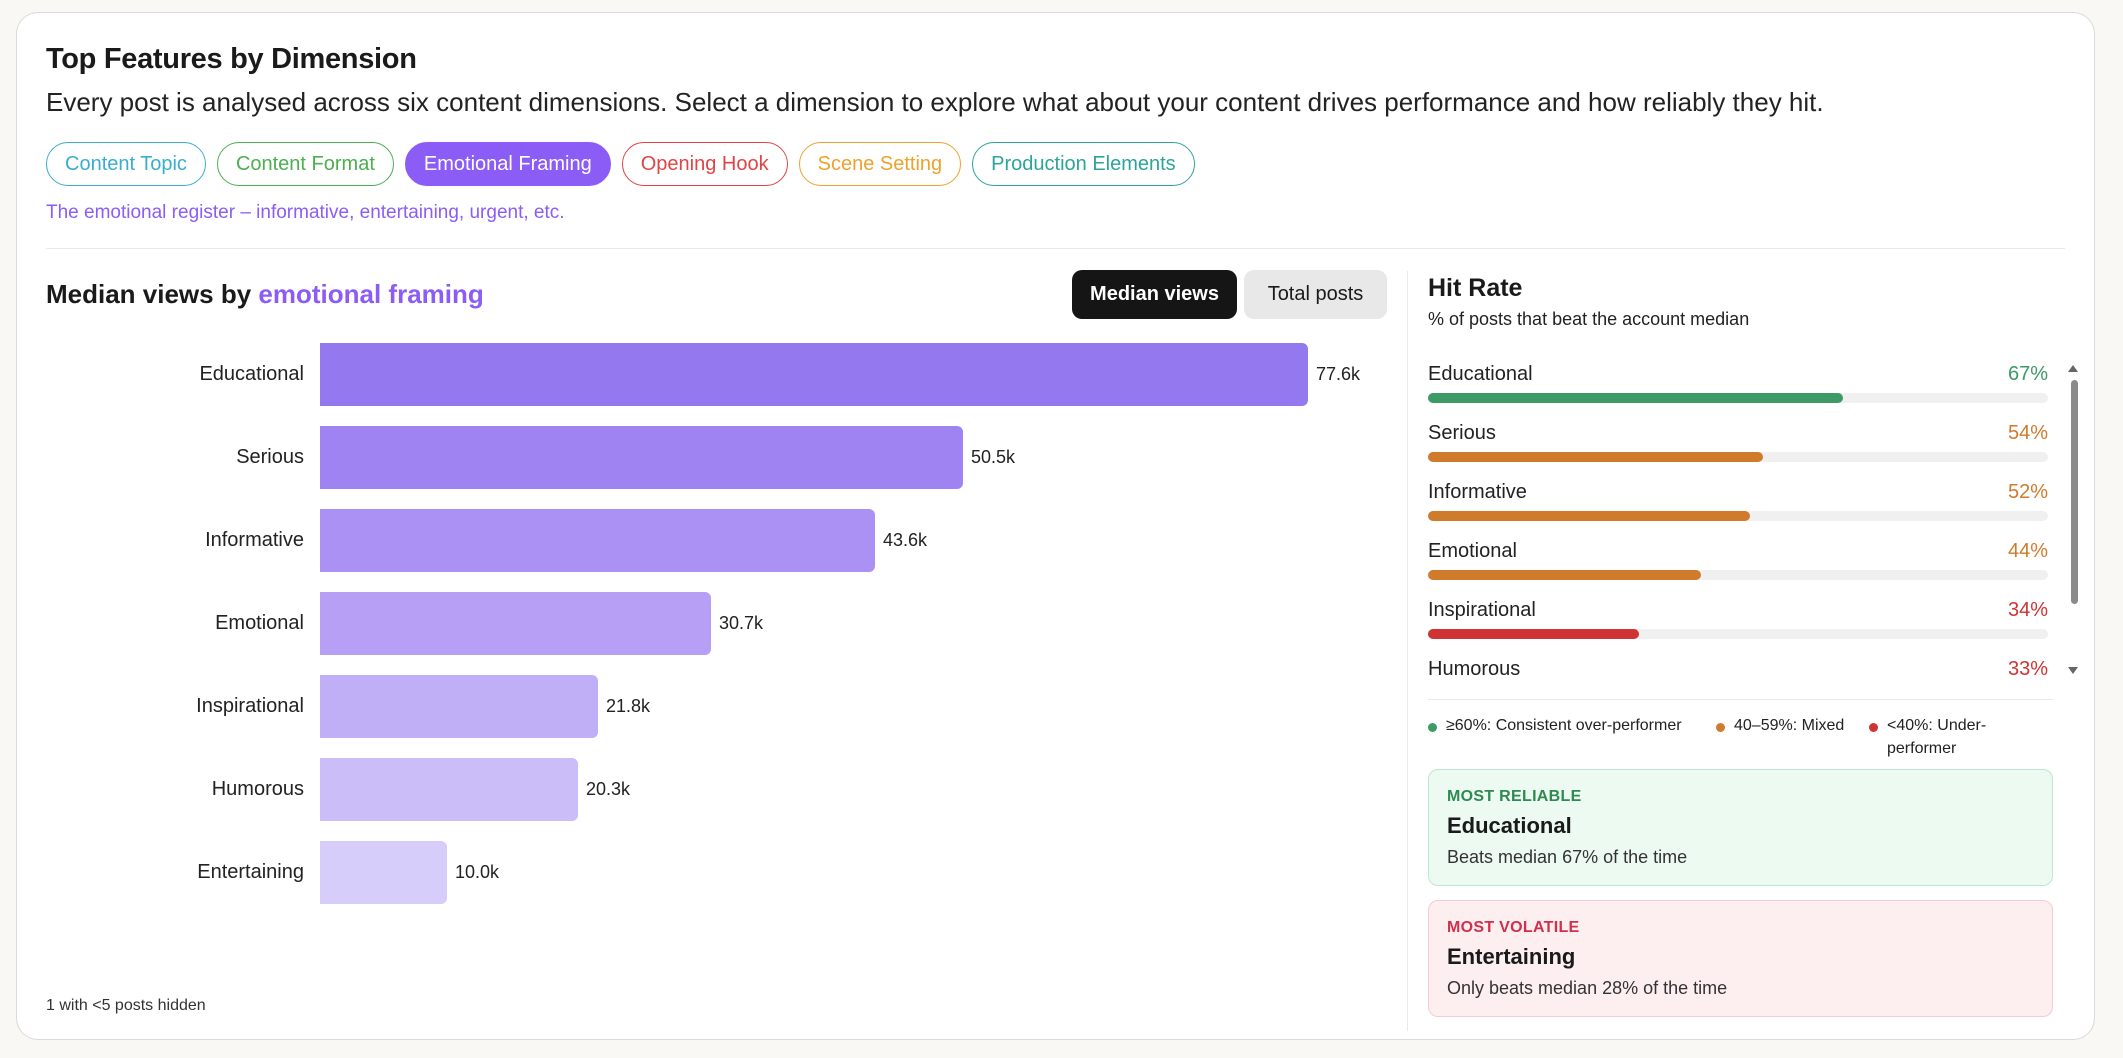  What do you see at coordinates (1482, 610) in the screenshot?
I see `hit-rate-name: Inspirational` at bounding box center [1482, 610].